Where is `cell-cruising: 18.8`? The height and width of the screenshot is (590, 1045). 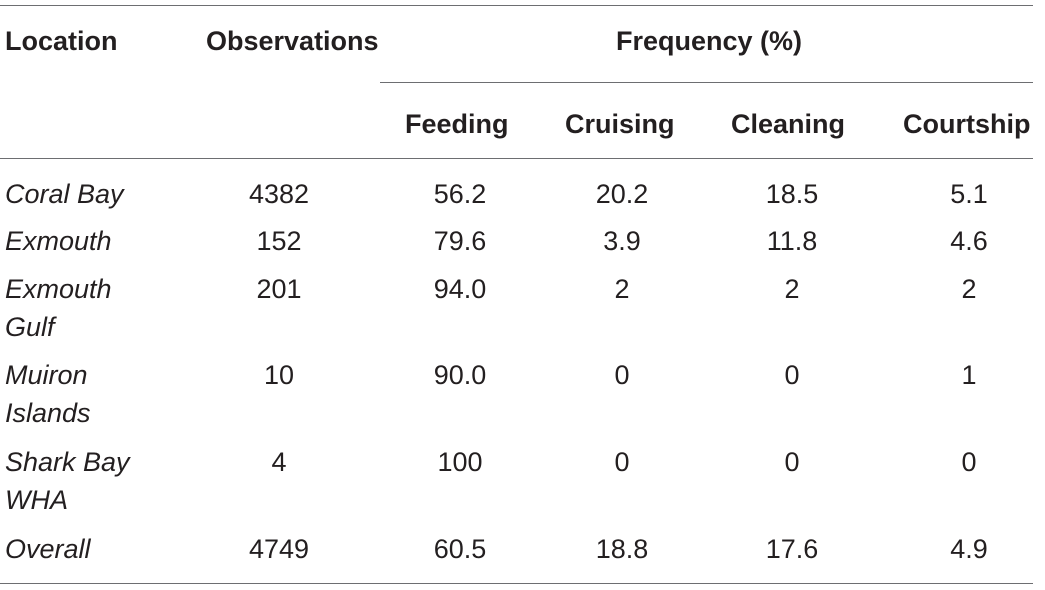
cell-cruising: 18.8 is located at coordinates (622, 549).